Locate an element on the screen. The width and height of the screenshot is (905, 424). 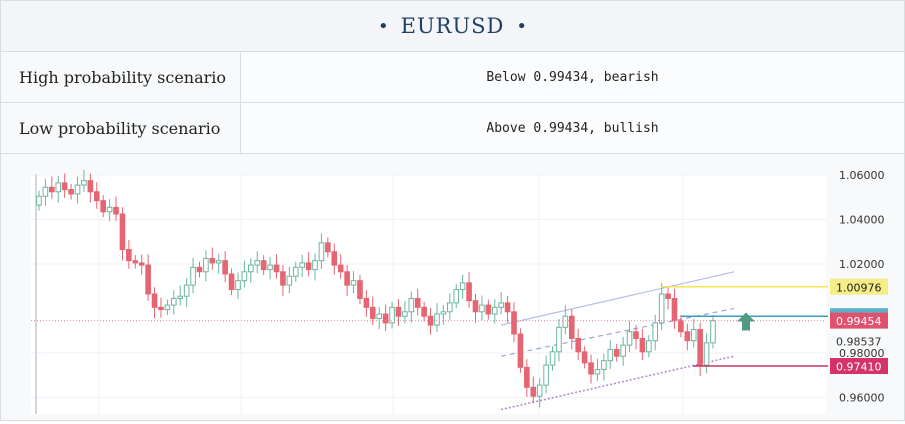
page-title: EURUSD is located at coordinates (452, 26).